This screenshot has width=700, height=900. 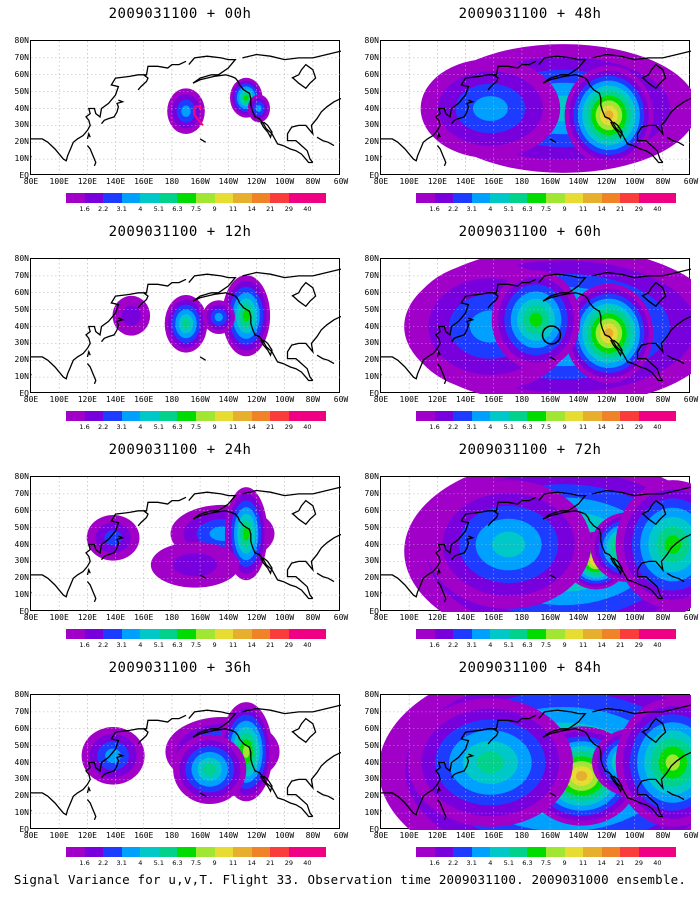 What do you see at coordinates (31, 617) in the screenshot?
I see `lon-tick-label: 80E` at bounding box center [31, 617].